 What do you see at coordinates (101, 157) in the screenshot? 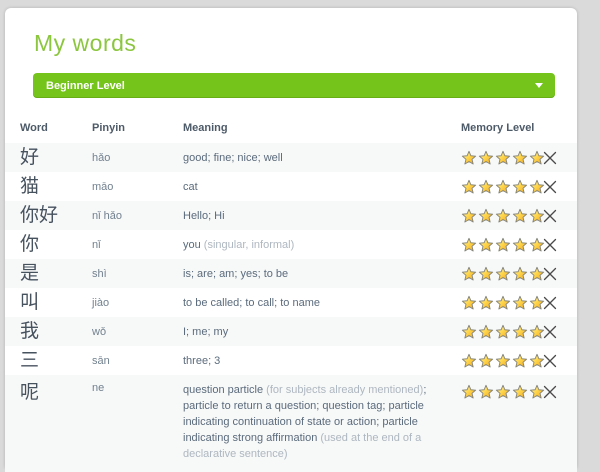
I see `pinyin-cell: hǎo` at bounding box center [101, 157].